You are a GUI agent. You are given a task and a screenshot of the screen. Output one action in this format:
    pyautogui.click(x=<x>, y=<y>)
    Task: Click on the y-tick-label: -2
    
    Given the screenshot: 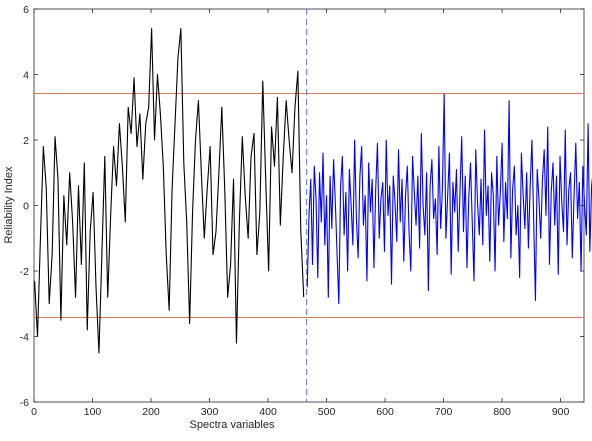 What is the action you would take?
    pyautogui.click(x=24, y=272)
    